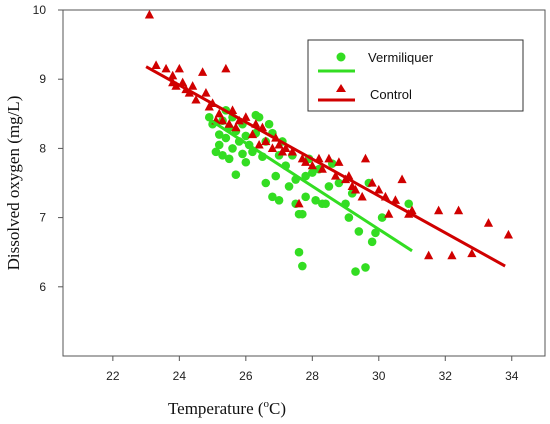 The image size is (550, 424). Describe the element at coordinates (415, 75) in the screenshot. I see `legend: Vermiliquer Control` at that location.